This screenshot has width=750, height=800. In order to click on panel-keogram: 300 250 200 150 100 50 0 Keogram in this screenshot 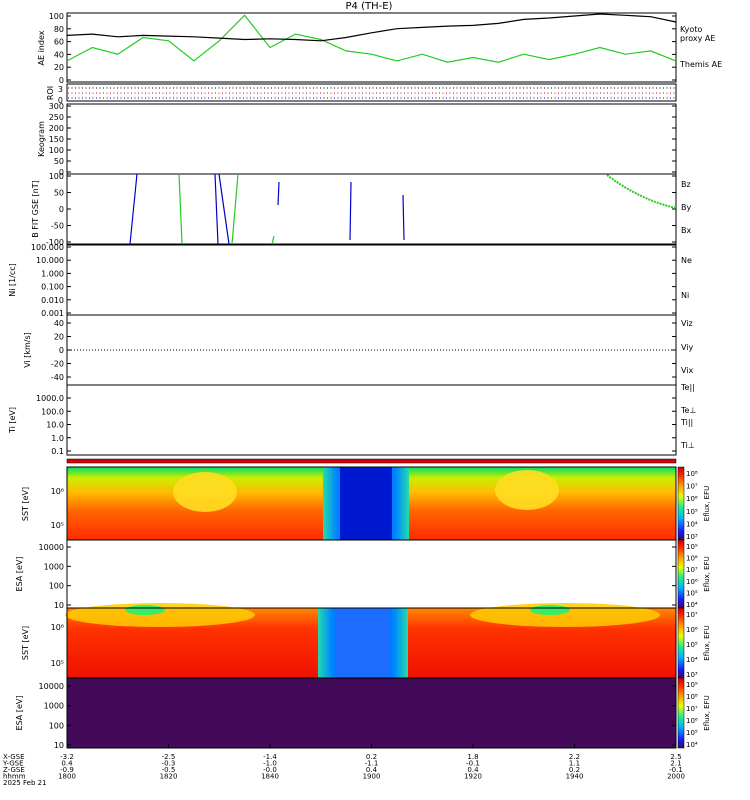, I will do `click(357, 139)`.